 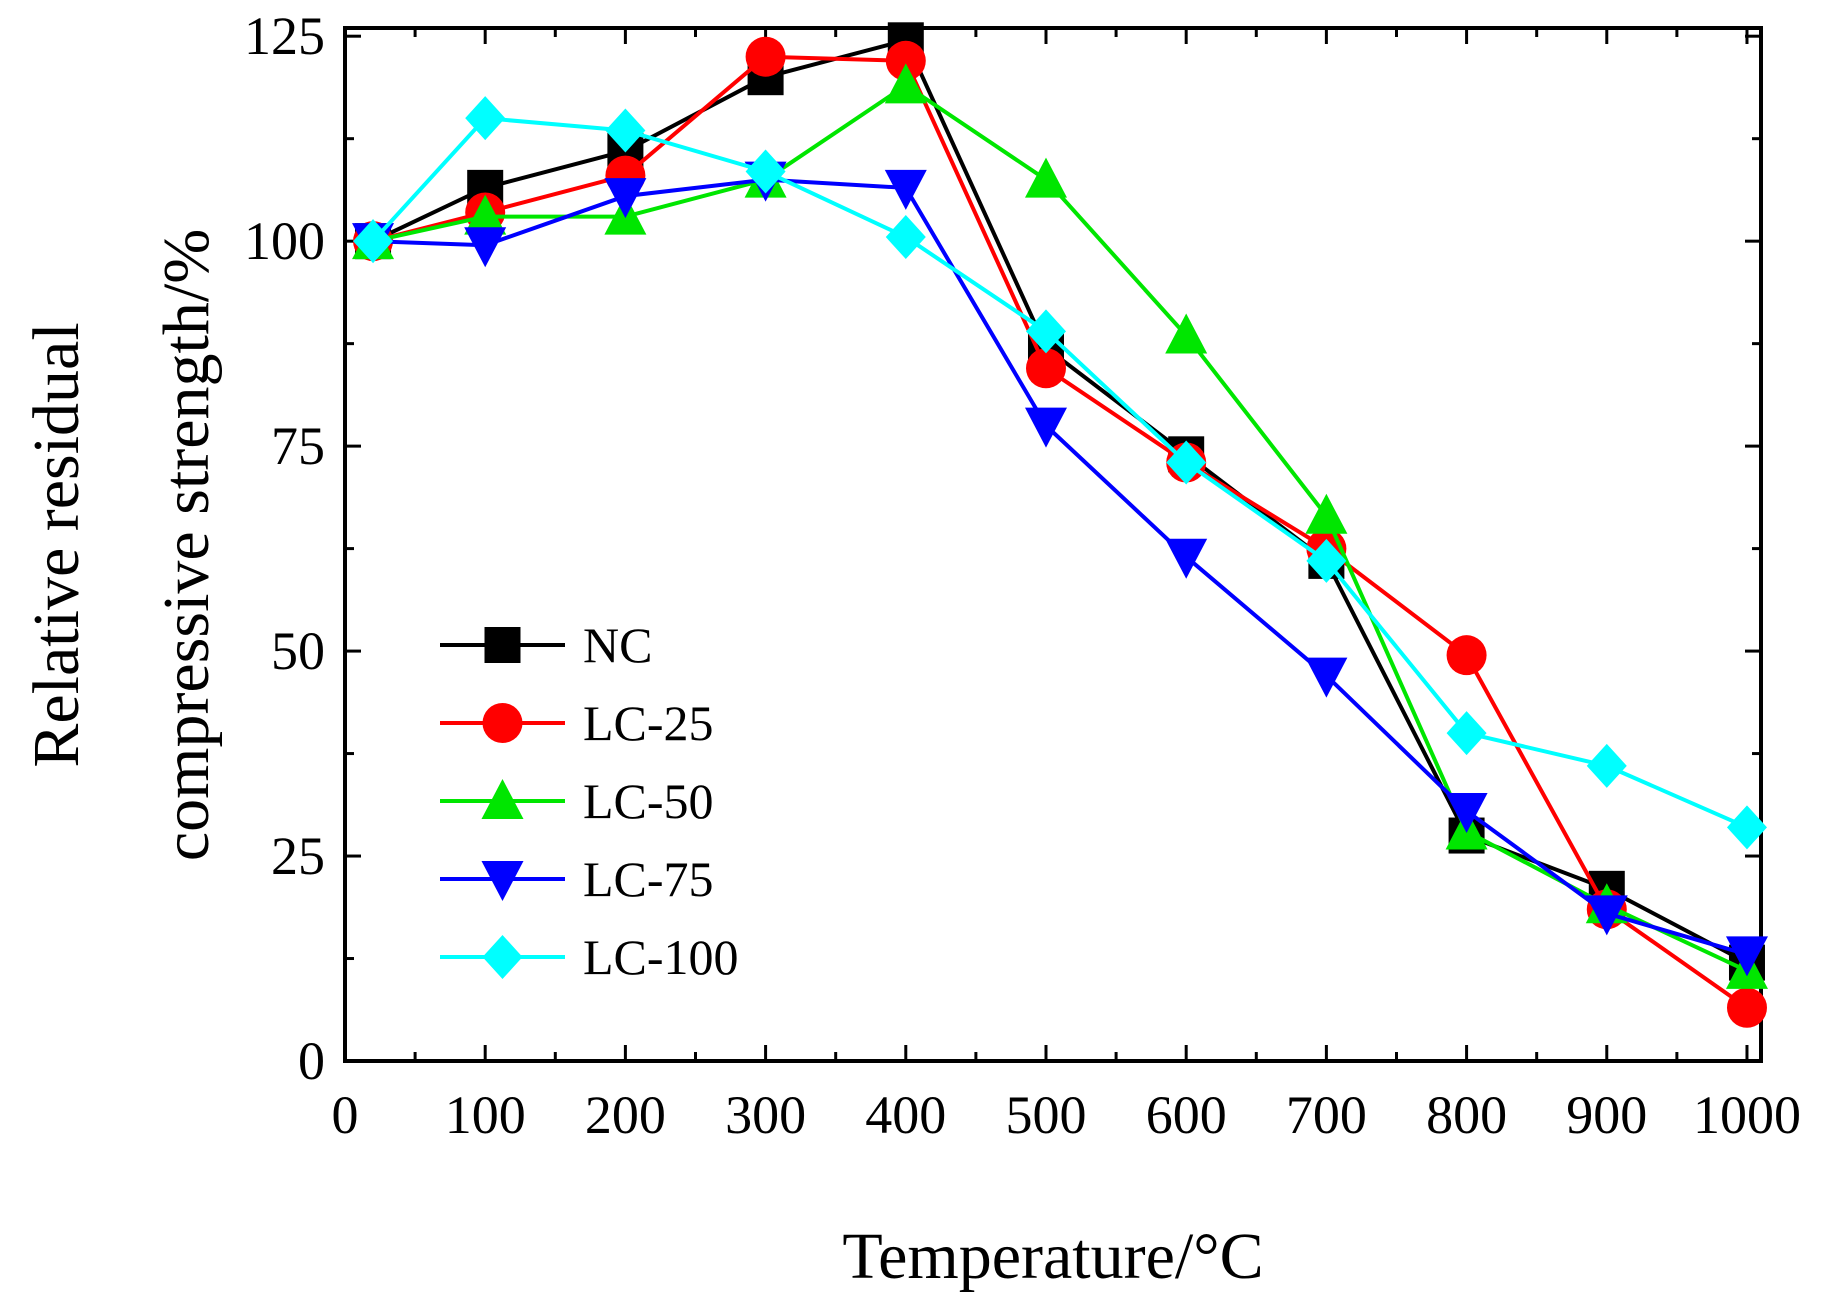 I want to click on y-axis-title-line-2: compressive strength/%, so click(x=186, y=545).